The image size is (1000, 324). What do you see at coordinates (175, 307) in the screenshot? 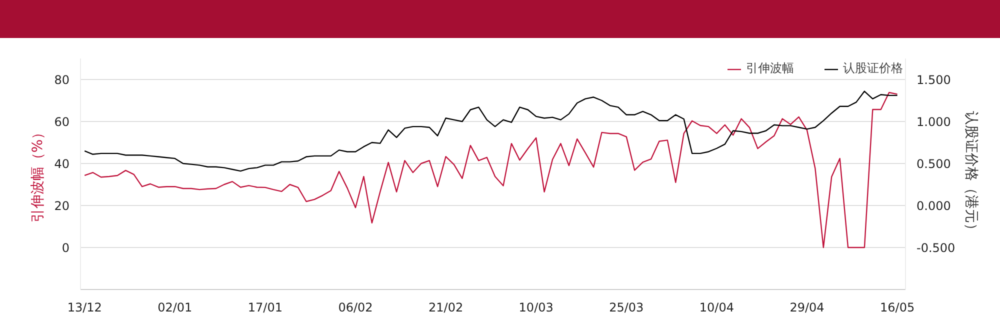
I see `x-tick-label: 02/01` at bounding box center [175, 307].